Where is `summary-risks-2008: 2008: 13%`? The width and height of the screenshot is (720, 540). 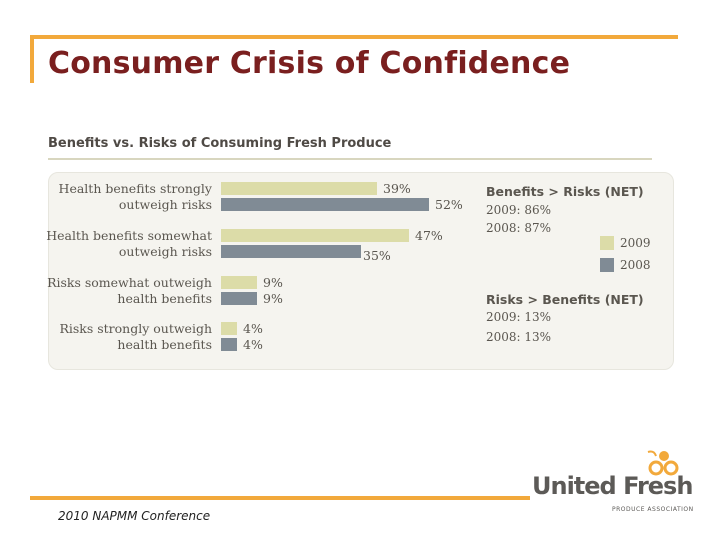 summary-risks-2008: 2008: 13% is located at coordinates (518, 337).